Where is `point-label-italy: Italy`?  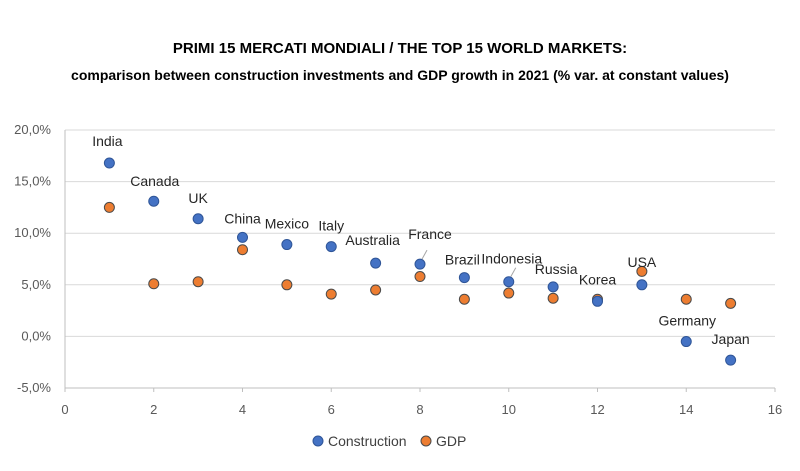 point-label-italy: Italy is located at coordinates (331, 226).